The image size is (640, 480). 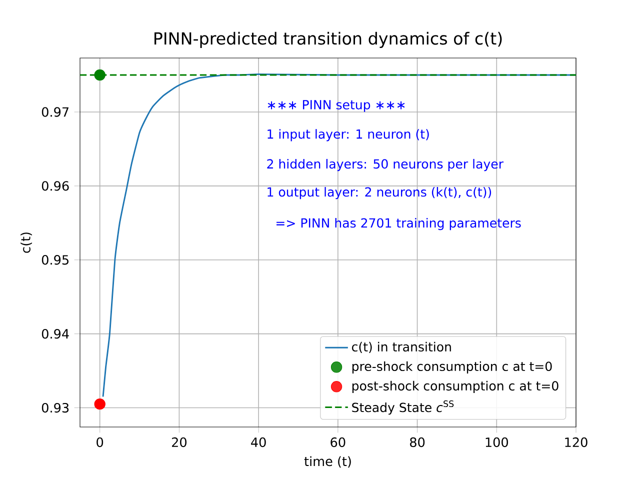 I want to click on y-tick-label: 0.95, so click(x=55, y=260).